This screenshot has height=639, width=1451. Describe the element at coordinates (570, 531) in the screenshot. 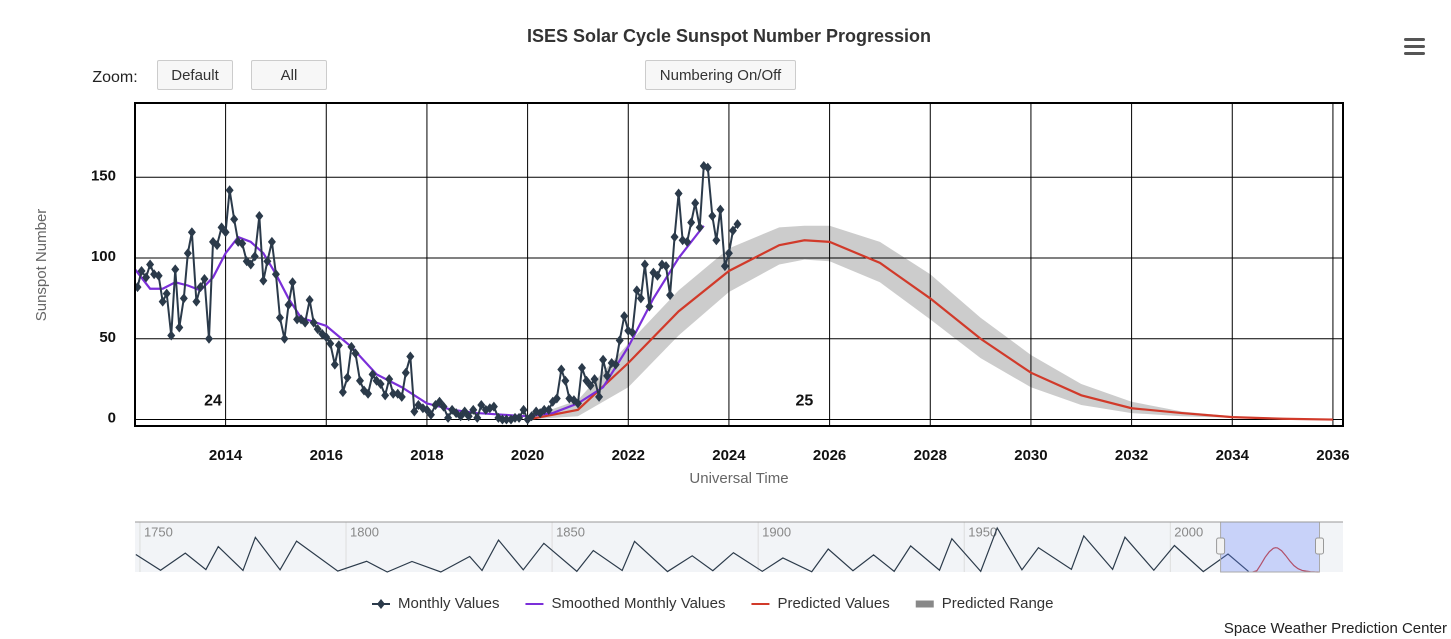

I see `navigator-tick-label: 1850` at that location.